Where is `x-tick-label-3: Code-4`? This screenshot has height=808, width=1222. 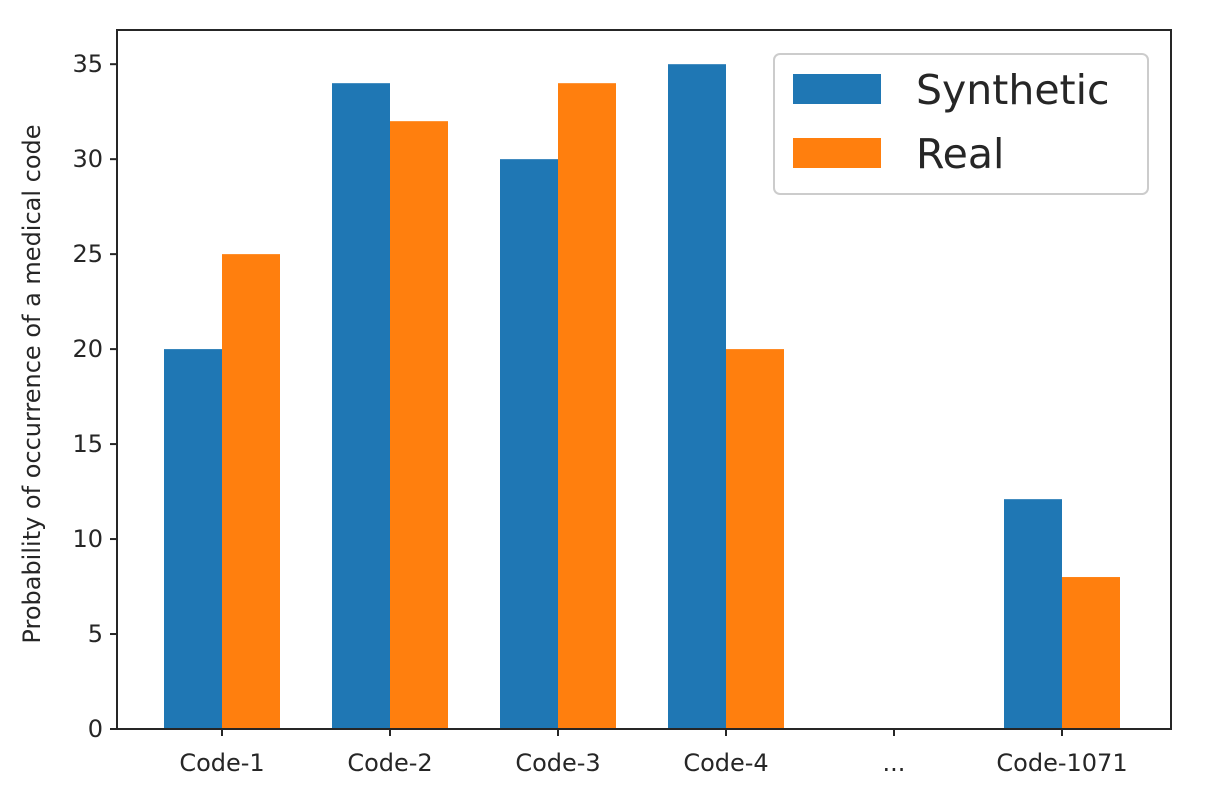 x-tick-label-3: Code-4 is located at coordinates (725, 763).